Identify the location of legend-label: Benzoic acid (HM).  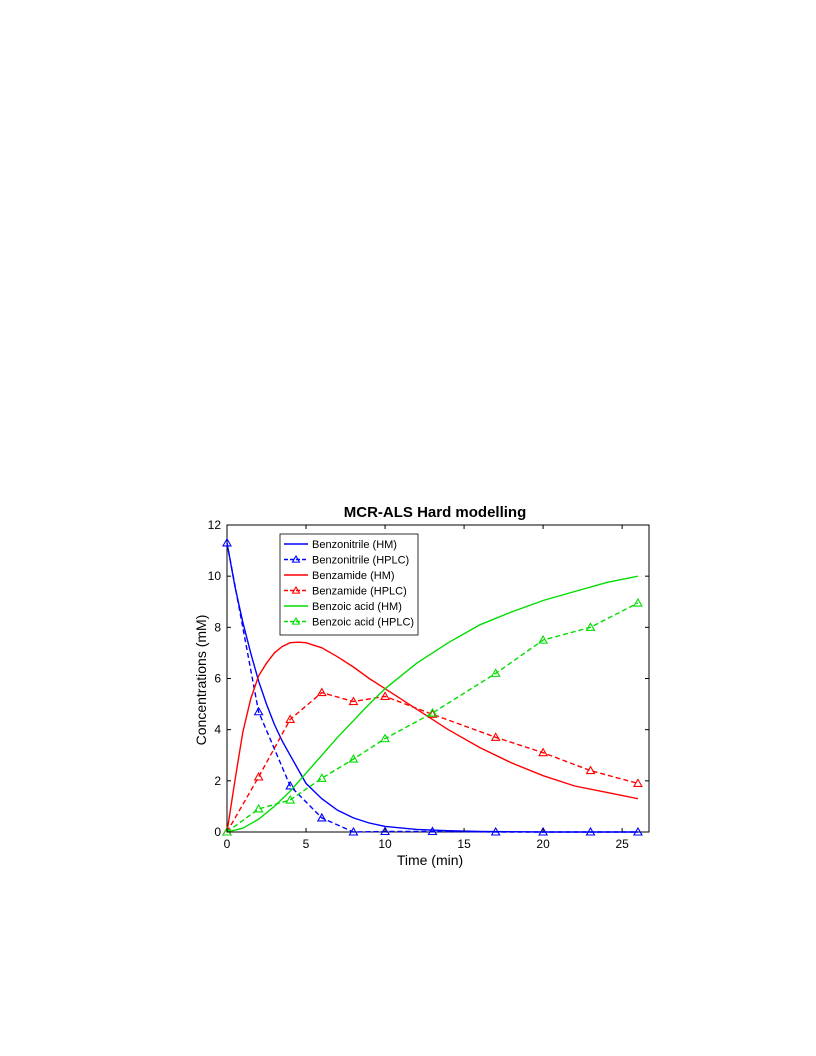
(357, 607).